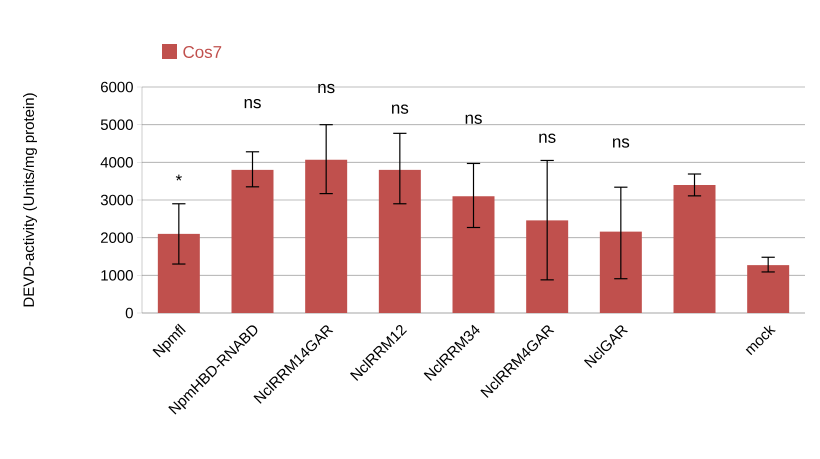 The width and height of the screenshot is (820, 459). Describe the element at coordinates (117, 275) in the screenshot. I see `y-tick-label: 1000` at that location.